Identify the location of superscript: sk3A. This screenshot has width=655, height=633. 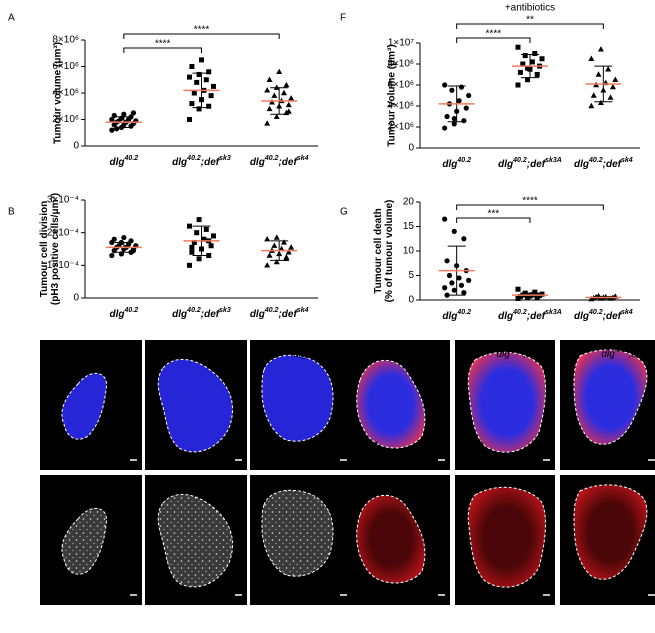
(553, 160).